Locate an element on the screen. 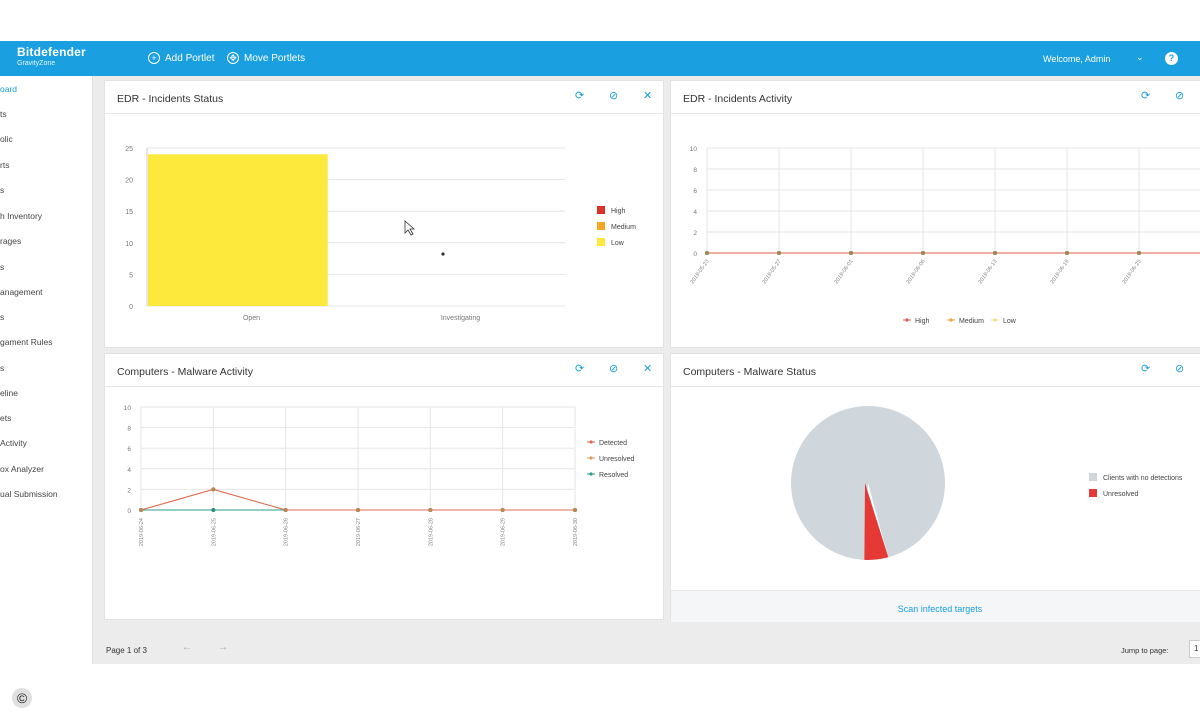 The width and height of the screenshot is (1200, 720). x-tick-label: 2019-06-13 is located at coordinates (988, 272).